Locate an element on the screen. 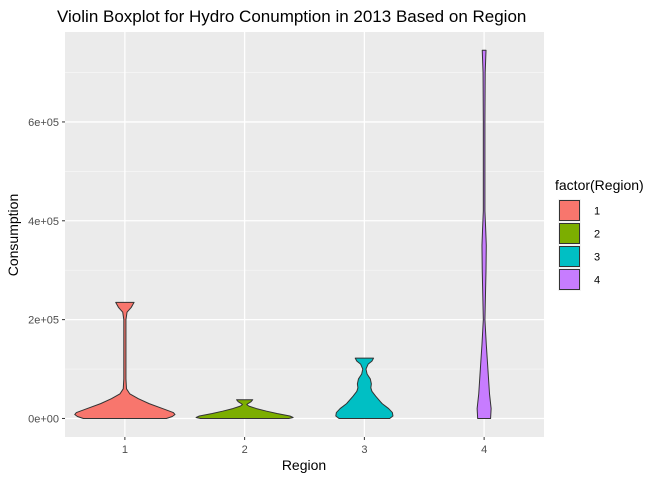 The height and width of the screenshot is (480, 672). y-tick-label: 0e+00 is located at coordinates (43, 419).